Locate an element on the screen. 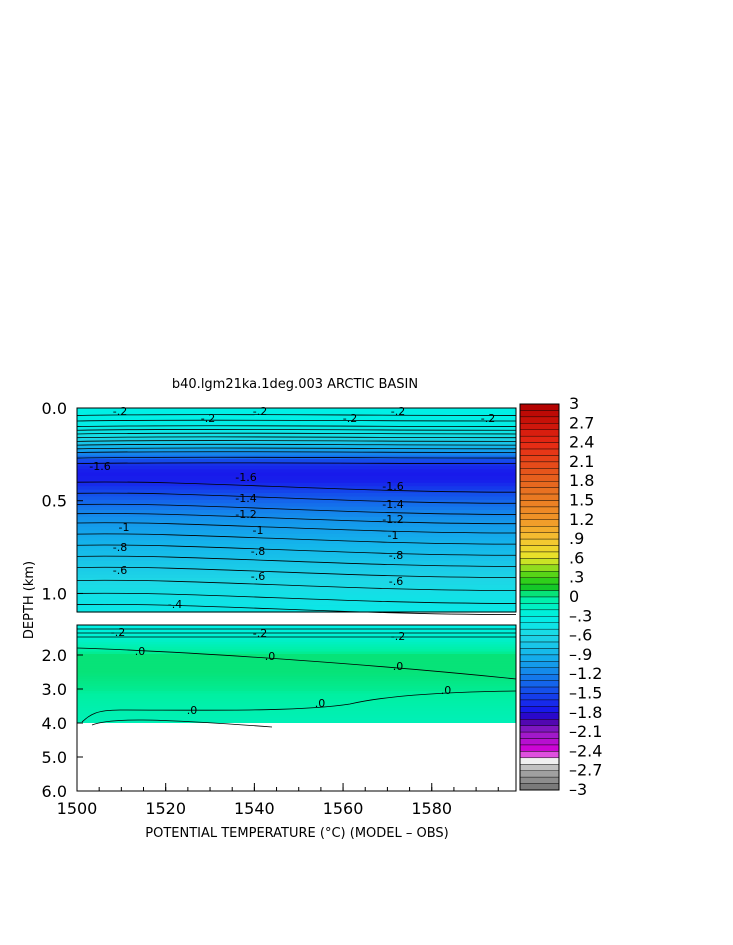 The image size is (733, 945). x-tick-label: 1520 is located at coordinates (165, 808).